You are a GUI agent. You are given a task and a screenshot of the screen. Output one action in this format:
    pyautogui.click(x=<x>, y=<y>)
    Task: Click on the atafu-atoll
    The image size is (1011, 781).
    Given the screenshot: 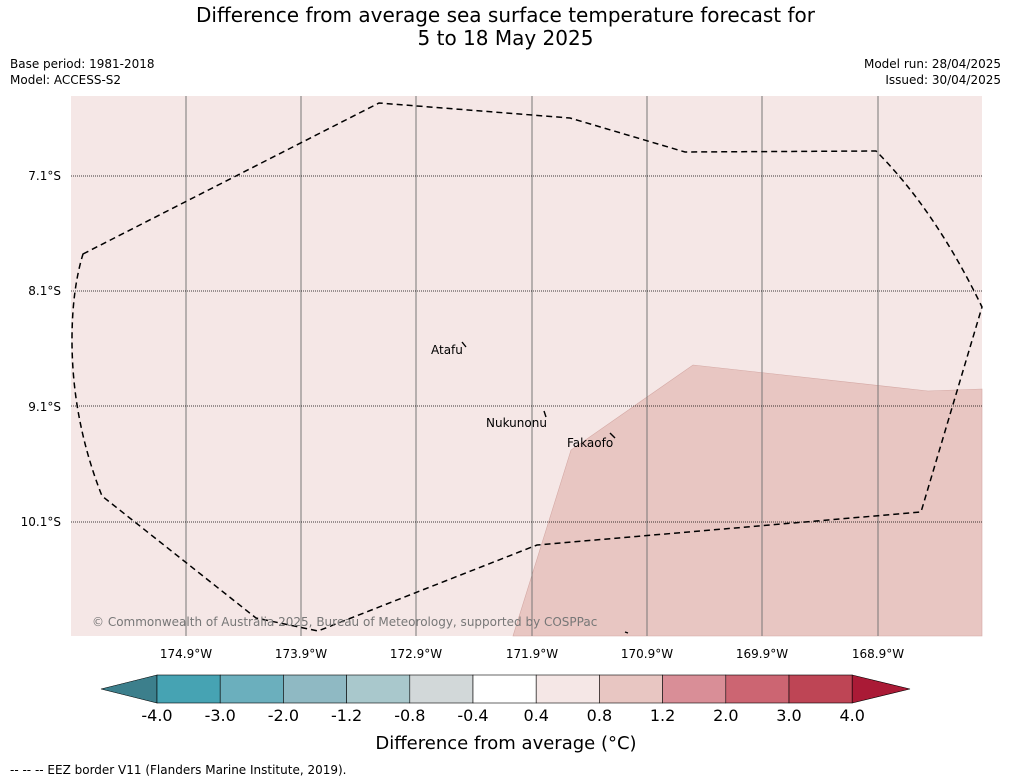 What is the action you would take?
    pyautogui.click(x=464, y=344)
    